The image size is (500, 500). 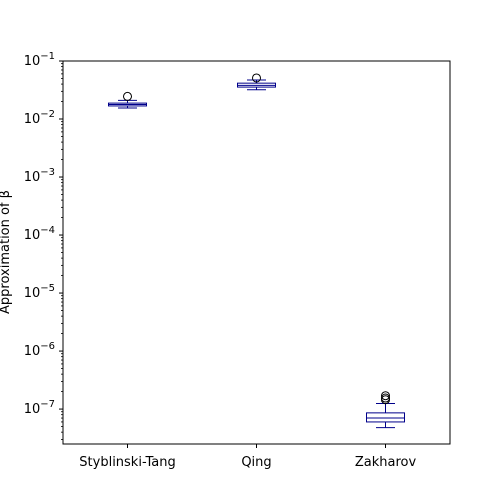 What do you see at coordinates (256, 462) in the screenshot?
I see `x-tick-label: Qing` at bounding box center [256, 462].